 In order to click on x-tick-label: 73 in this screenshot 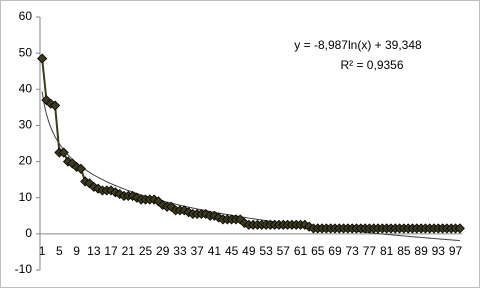, I will do `click(353, 251)`.